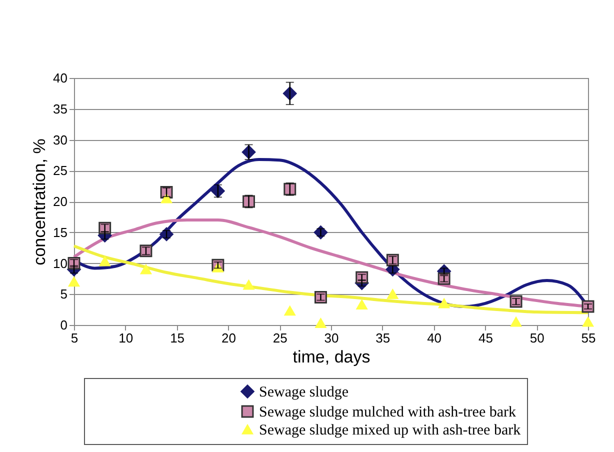 This screenshot has width=614, height=452. What do you see at coordinates (64, 325) in the screenshot?
I see `y-tick-label: 0` at bounding box center [64, 325].